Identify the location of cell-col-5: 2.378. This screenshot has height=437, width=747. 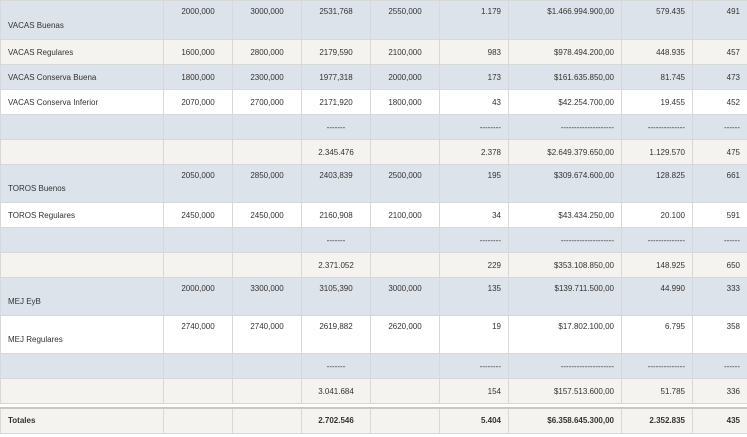
(474, 152).